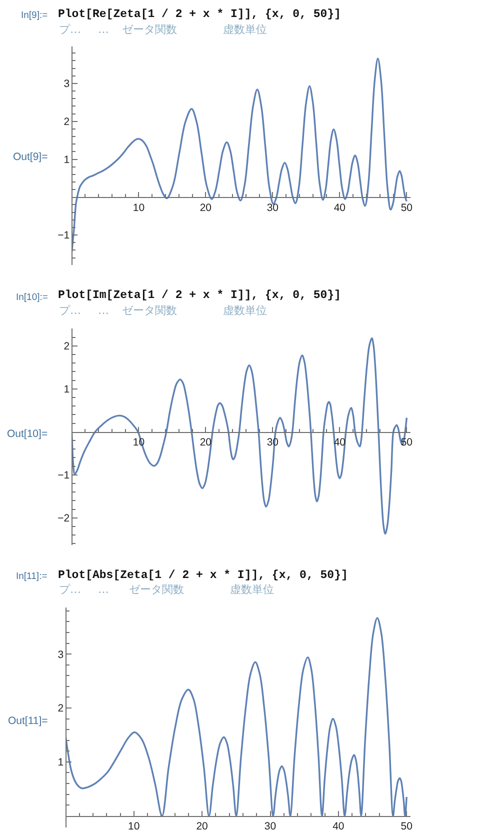 Image resolution: width=480 pixels, height=839 pixels. Describe the element at coordinates (64, 518) in the screenshot. I see `y-tick-label: −2` at that location.